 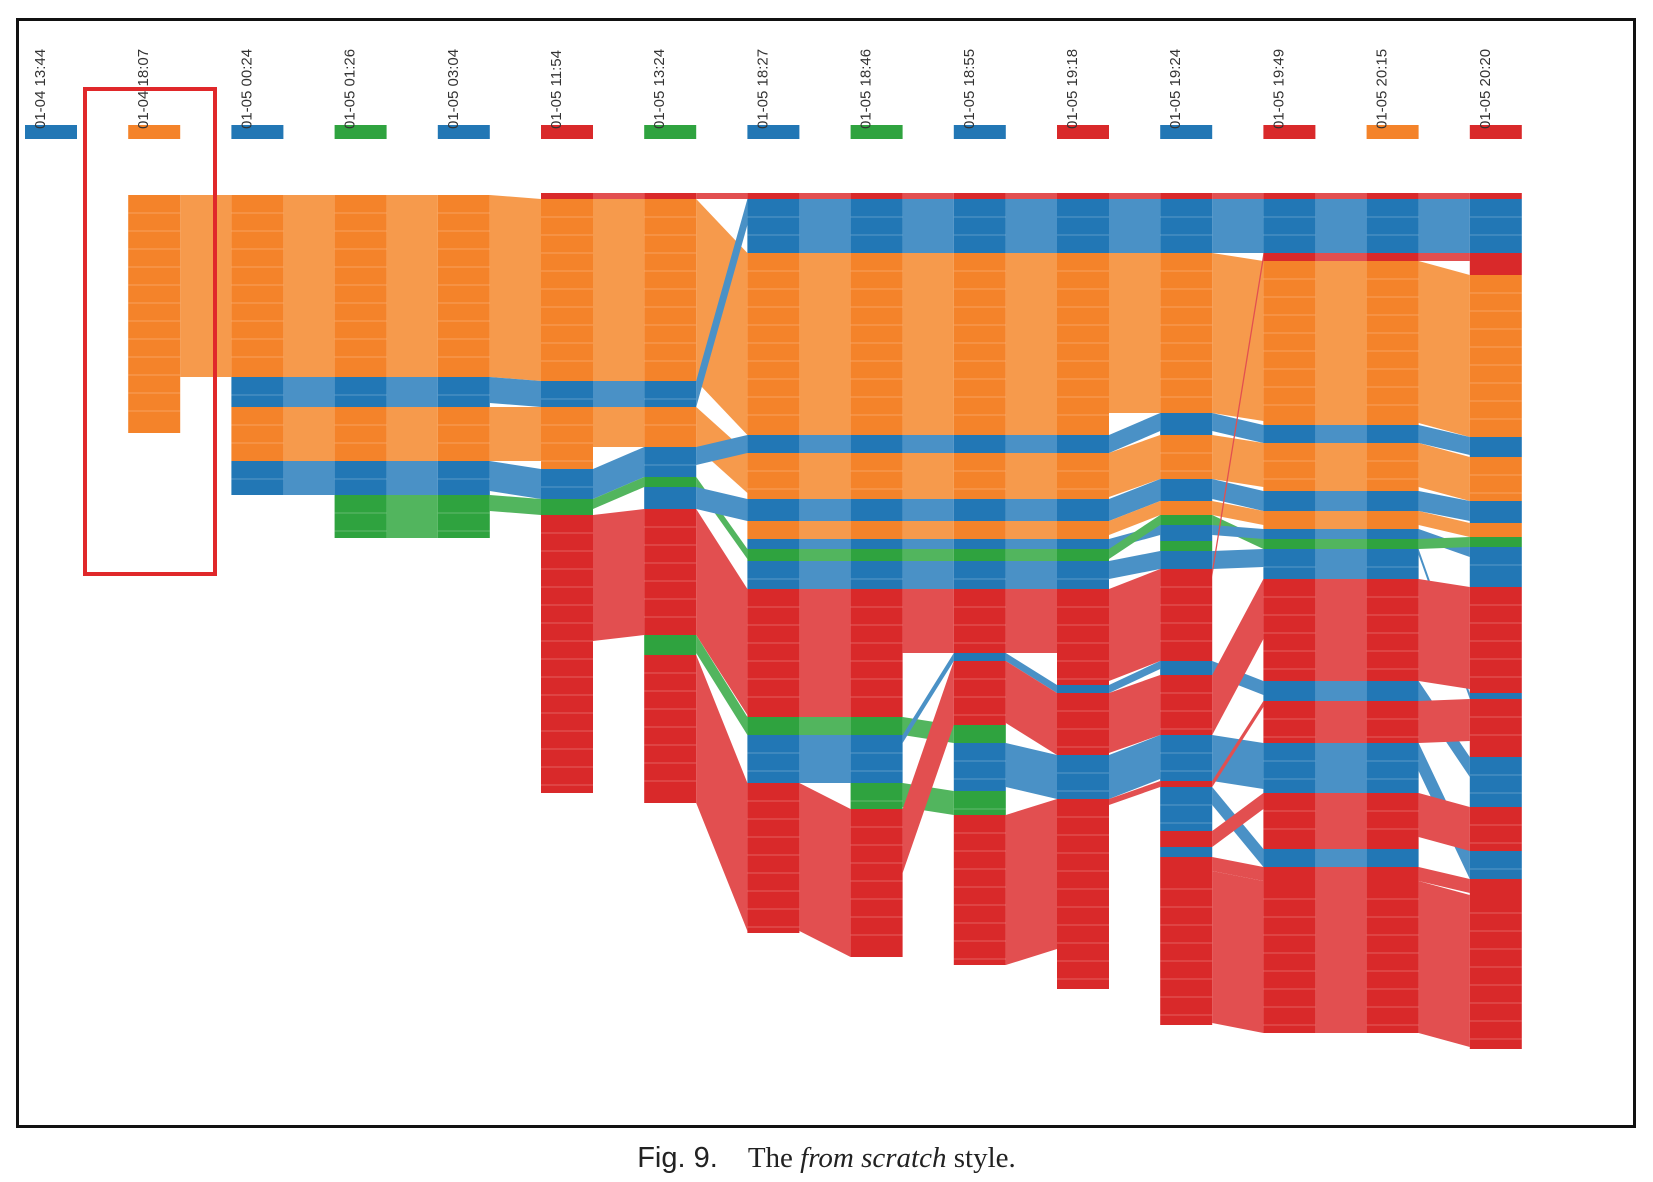 What do you see at coordinates (677, 1158) in the screenshot?
I see `caption-label: Fig. 9.` at bounding box center [677, 1158].